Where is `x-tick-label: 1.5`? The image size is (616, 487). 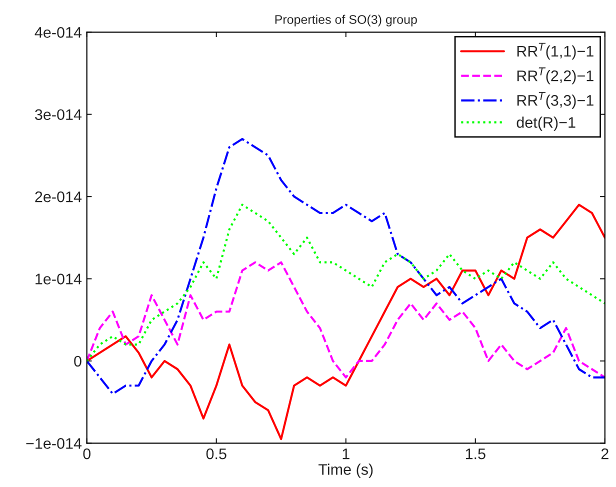
x-tick-label: 1.5 is located at coordinates (476, 454).